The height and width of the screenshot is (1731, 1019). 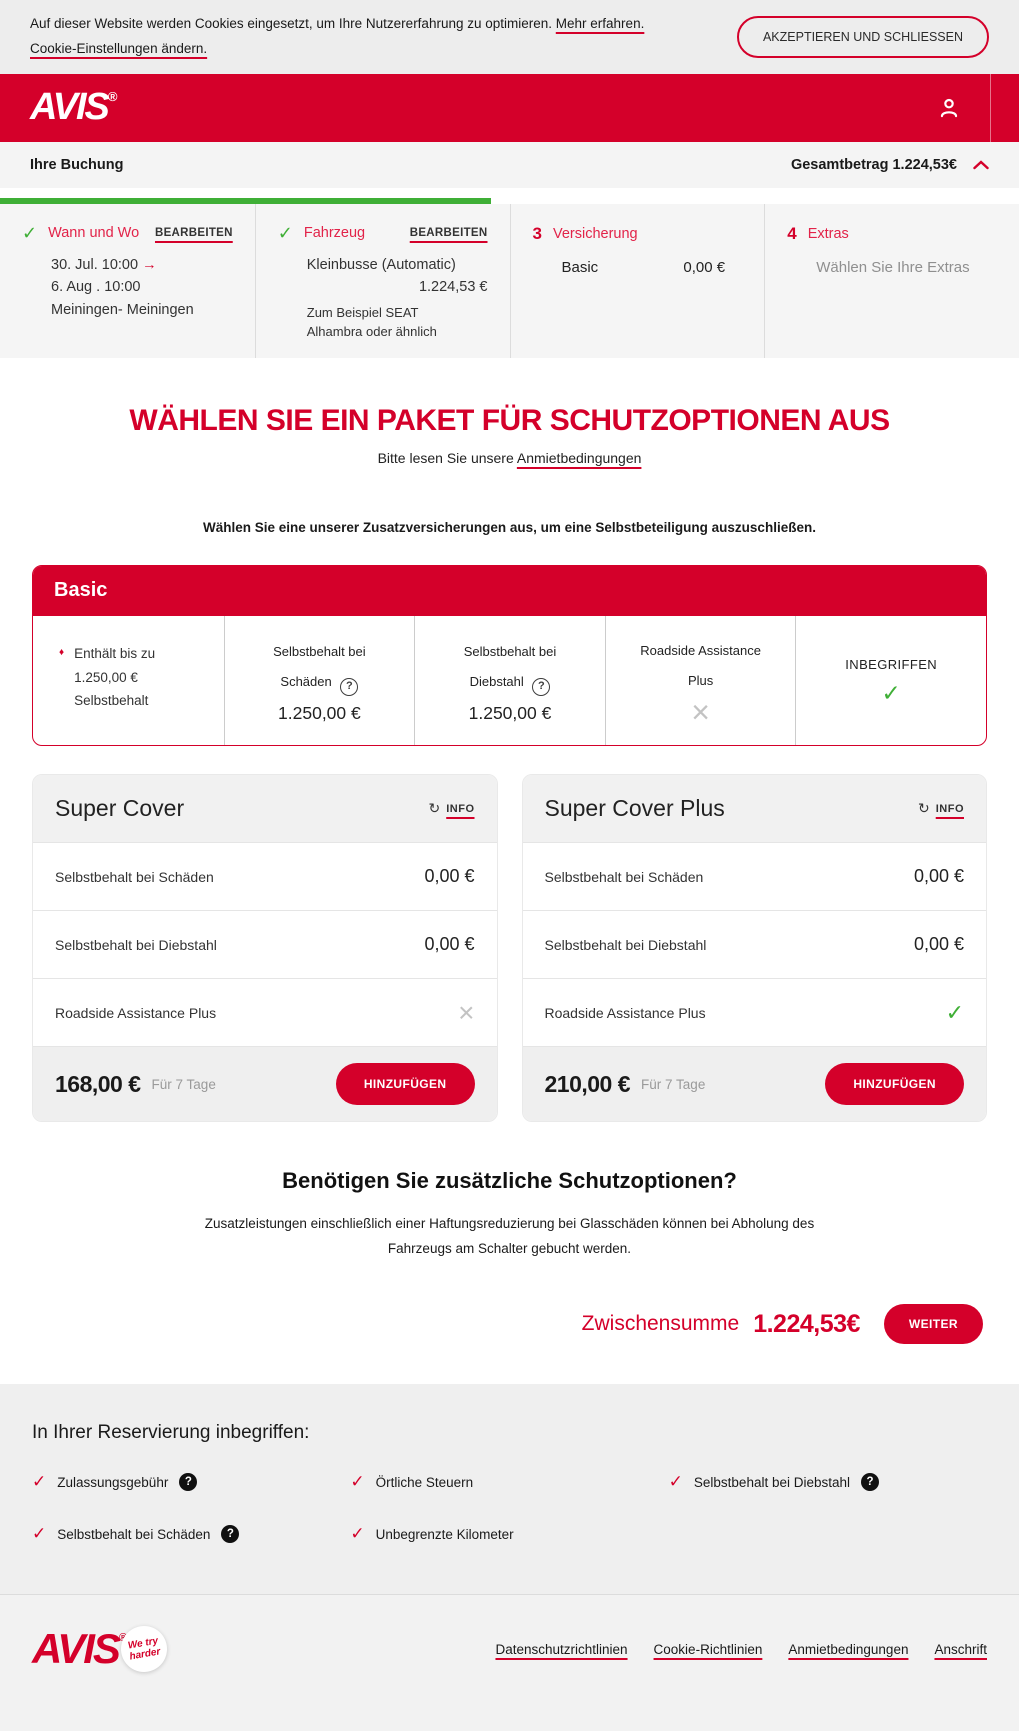 What do you see at coordinates (405, 1084) in the screenshot?
I see `add-super-cover-button: HINZUFÜGEN` at bounding box center [405, 1084].